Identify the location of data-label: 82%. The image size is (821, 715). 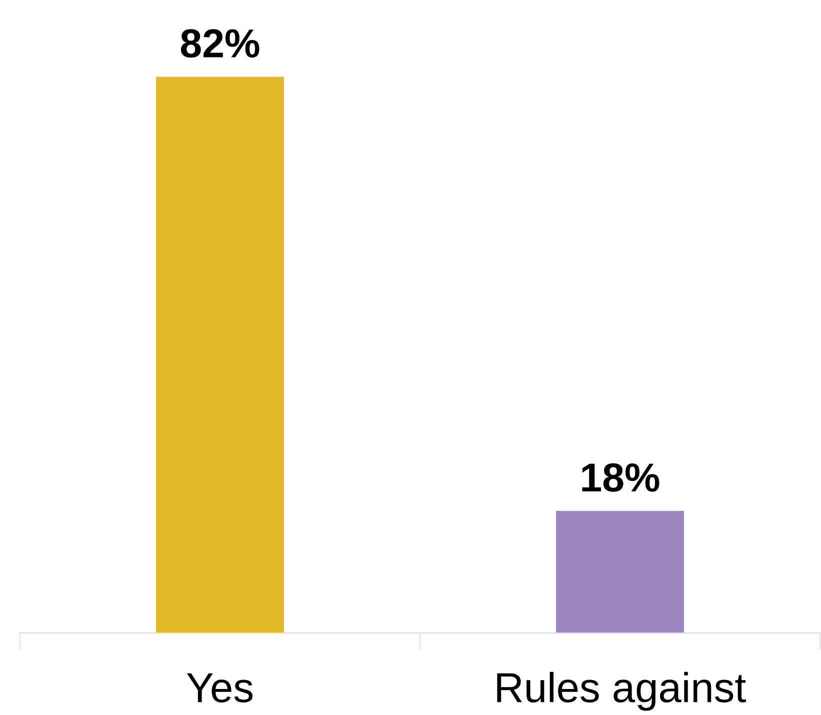
(220, 43).